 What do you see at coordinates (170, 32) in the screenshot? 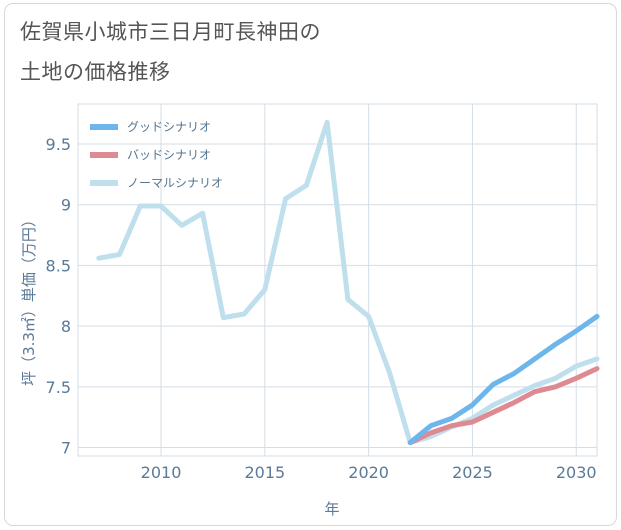
I see `chart-title-line-1: 佐賀県小城市三日月町長神田の` at bounding box center [170, 32].